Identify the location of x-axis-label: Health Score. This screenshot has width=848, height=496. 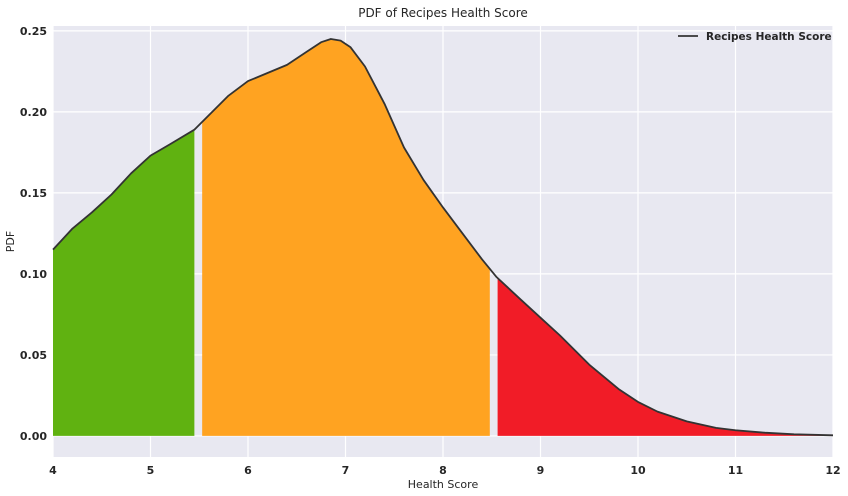
(443, 484).